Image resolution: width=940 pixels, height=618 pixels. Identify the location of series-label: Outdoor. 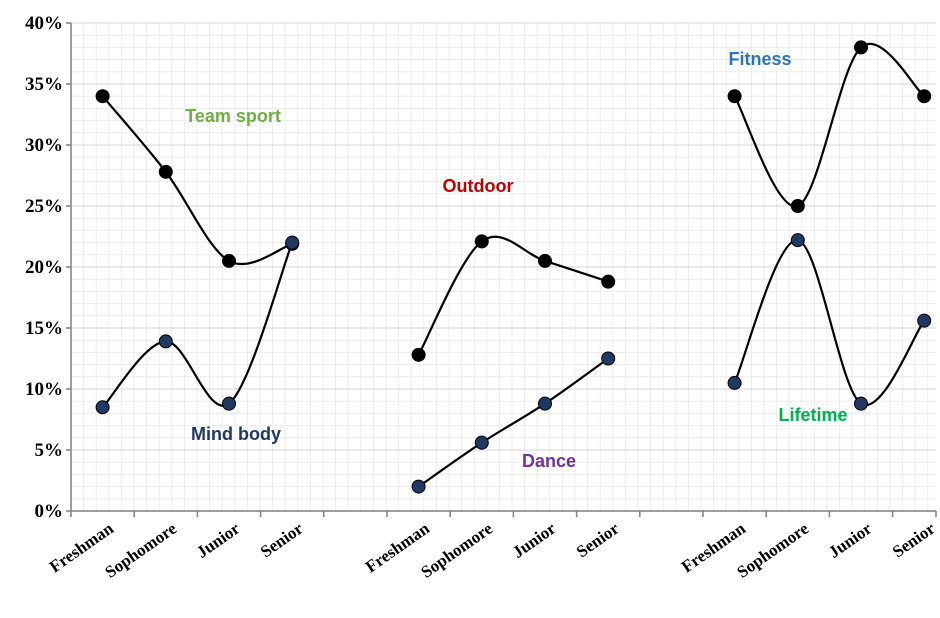
(478, 186).